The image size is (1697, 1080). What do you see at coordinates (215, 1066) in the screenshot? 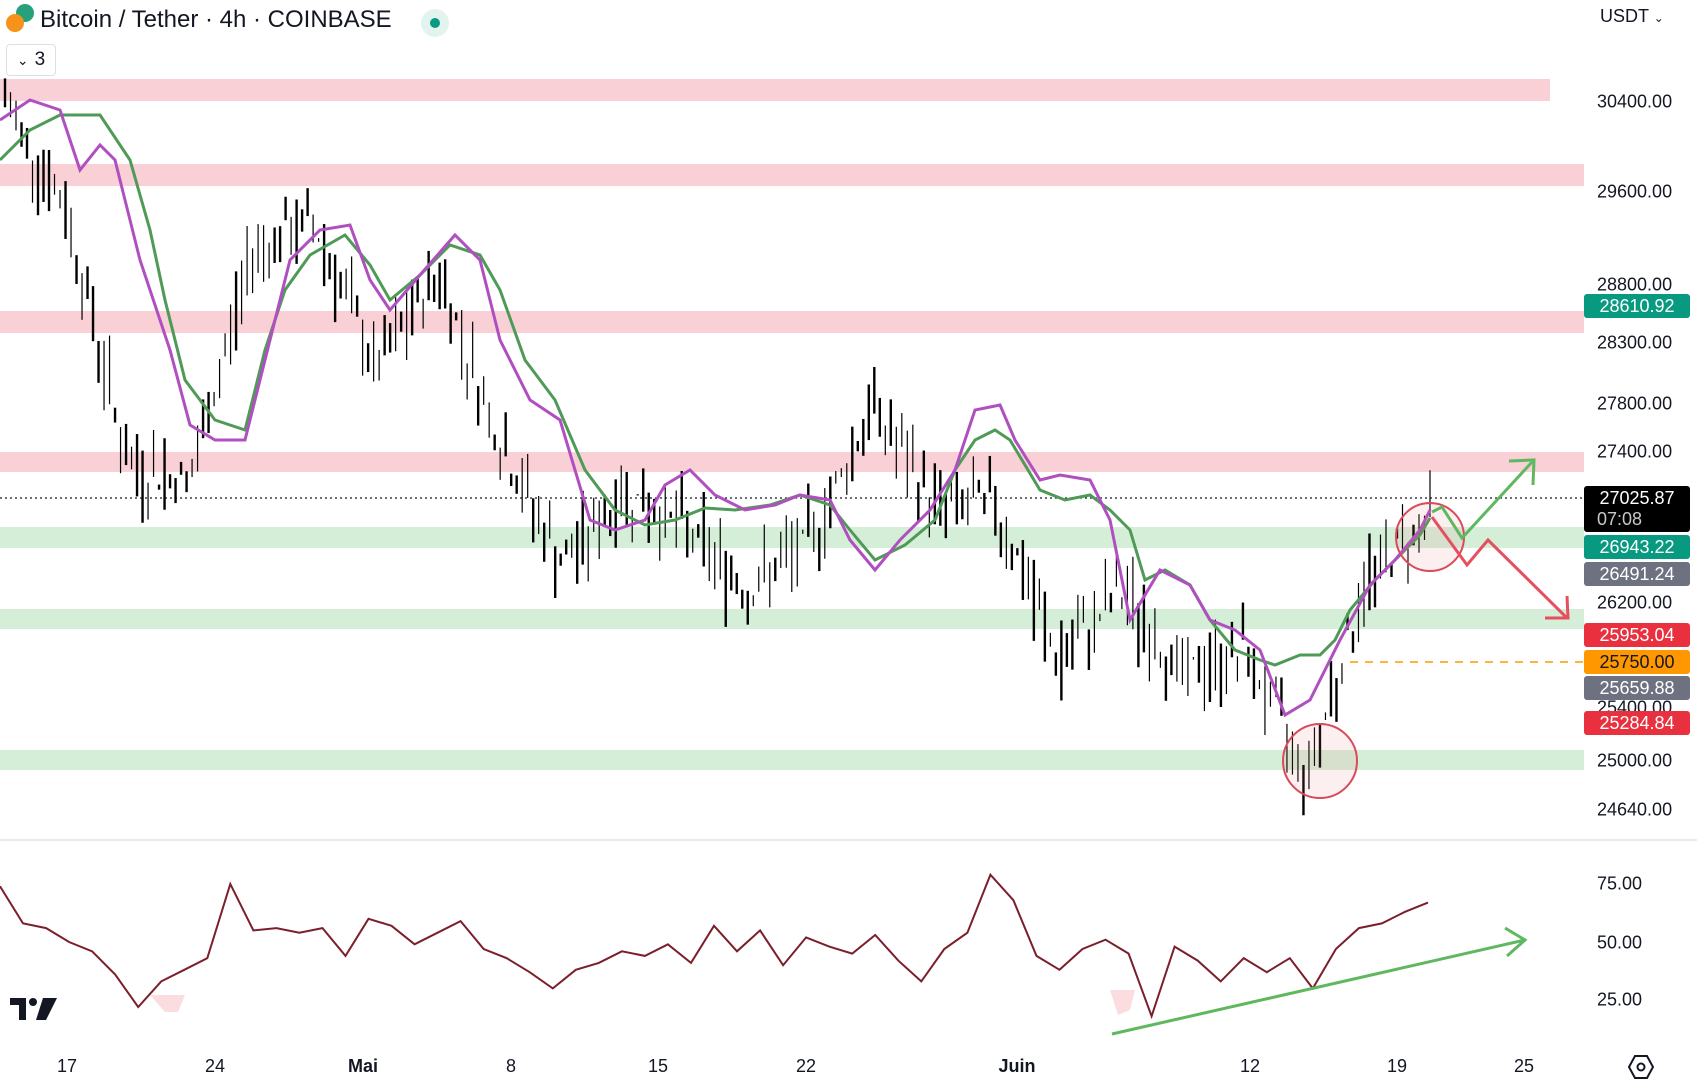
I see `time-tick: 24` at bounding box center [215, 1066].